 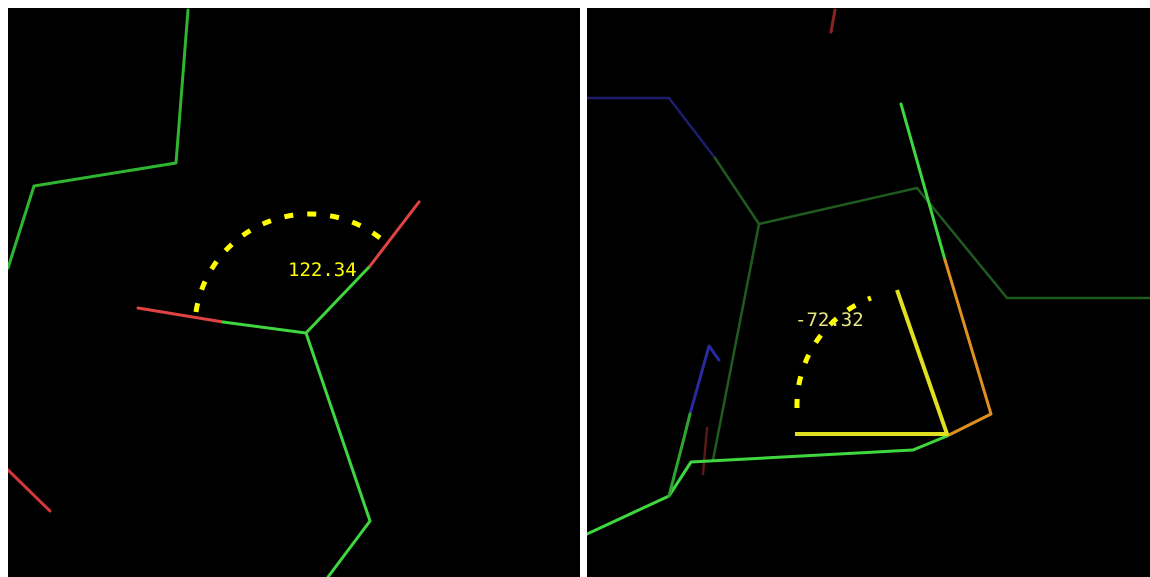 I want to click on bond-highlight, so click(x=968, y=348).